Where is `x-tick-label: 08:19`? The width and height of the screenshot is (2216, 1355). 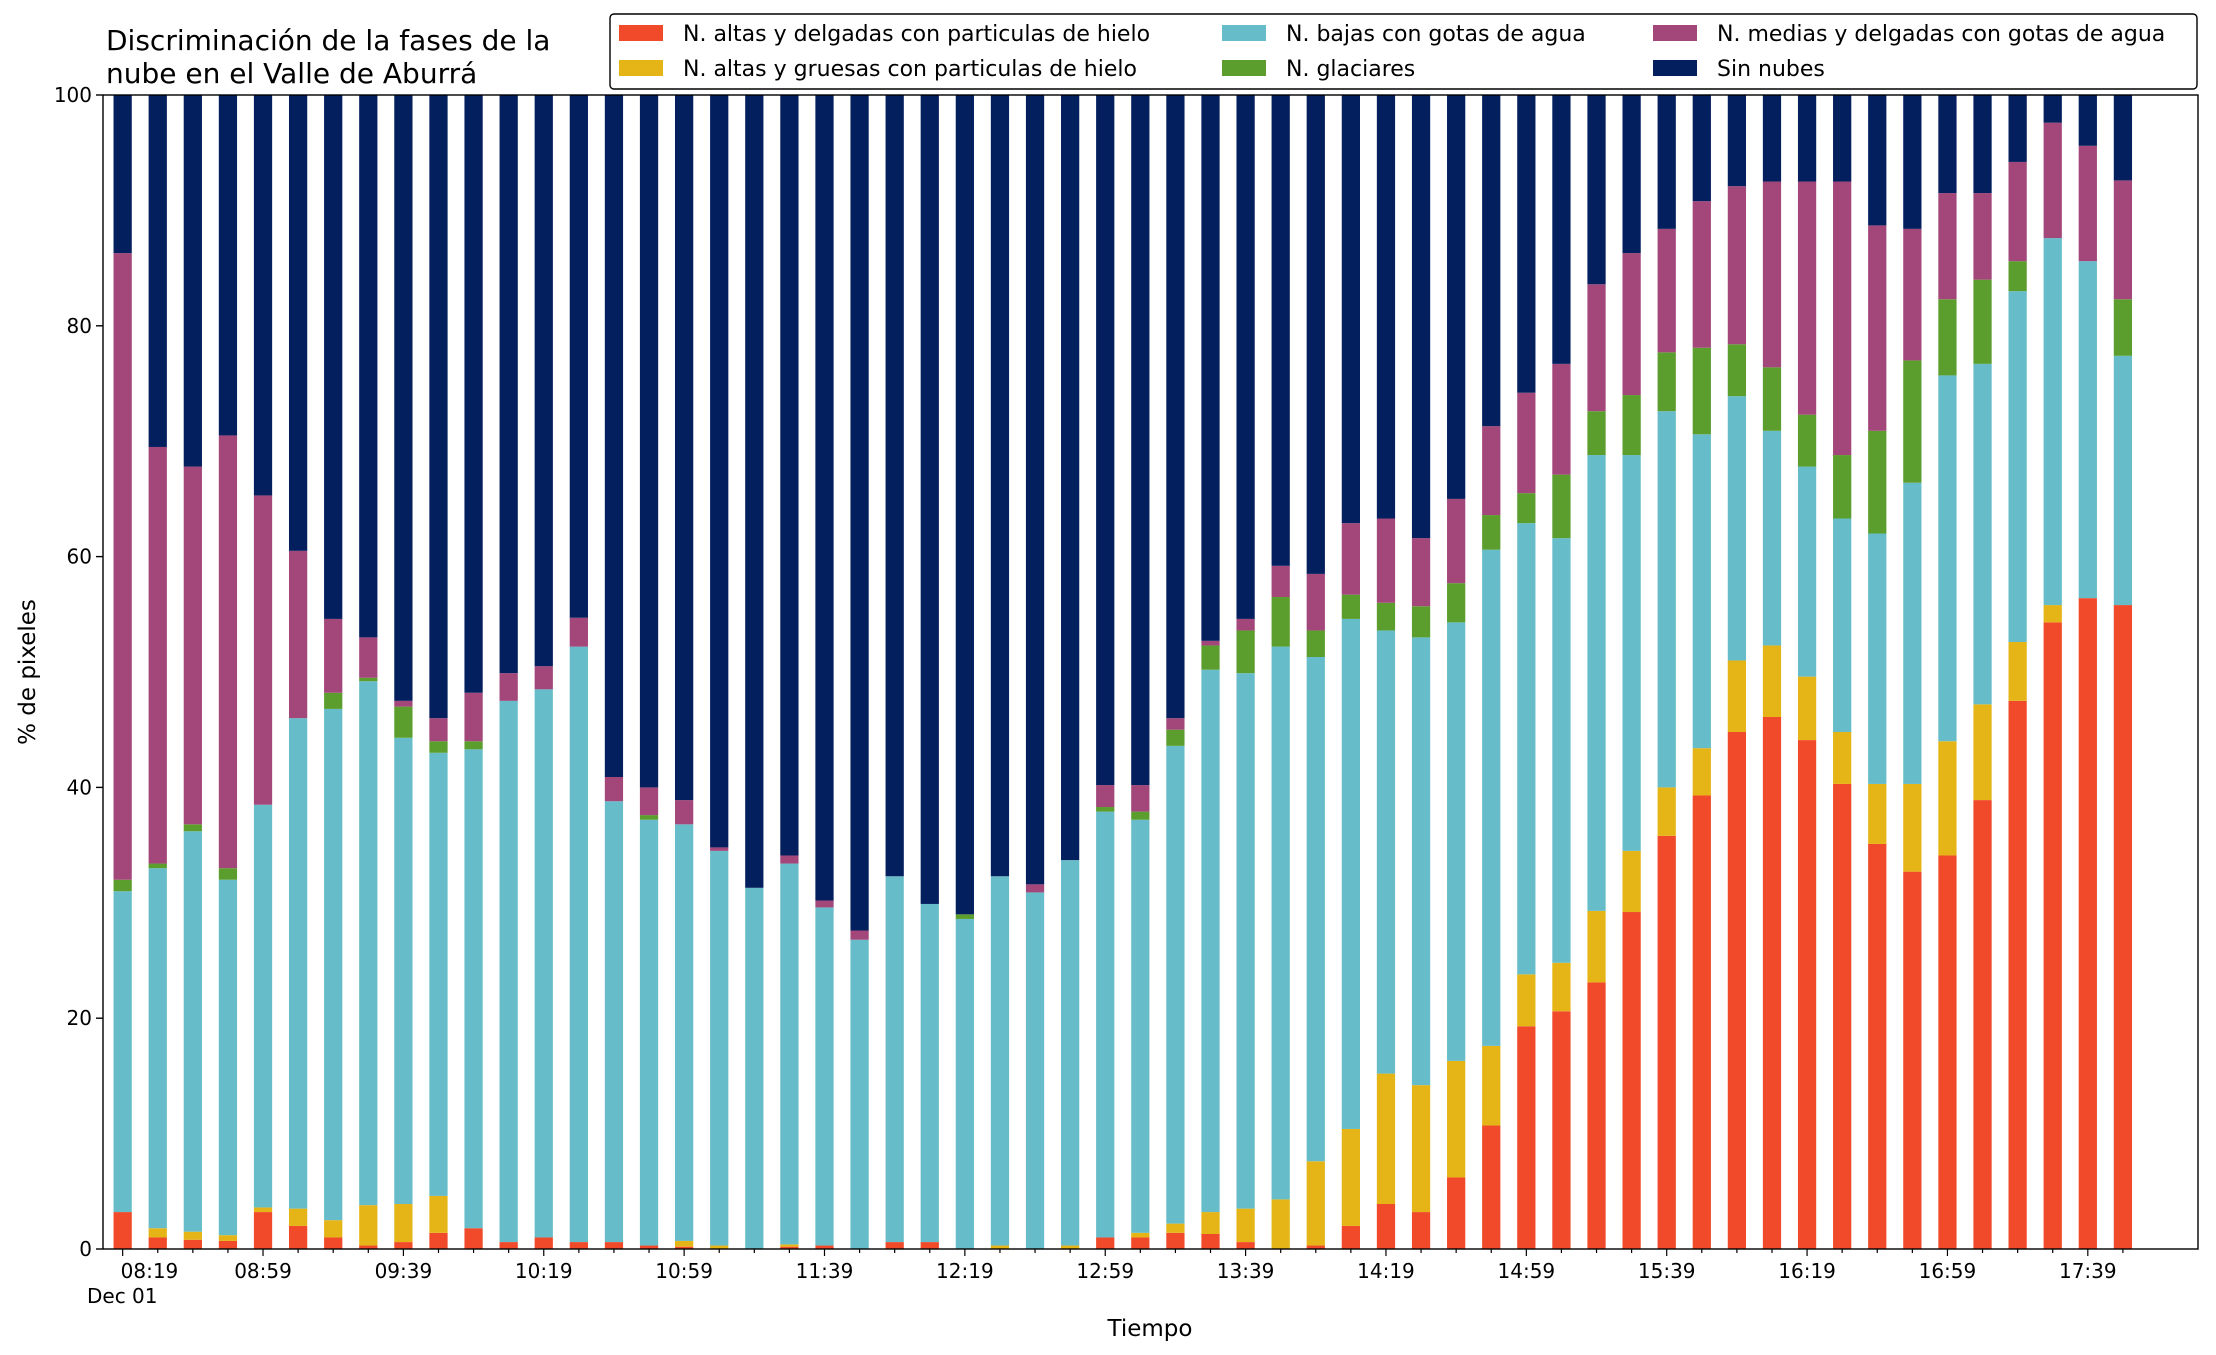 x-tick-label: 08:19 is located at coordinates (150, 1271).